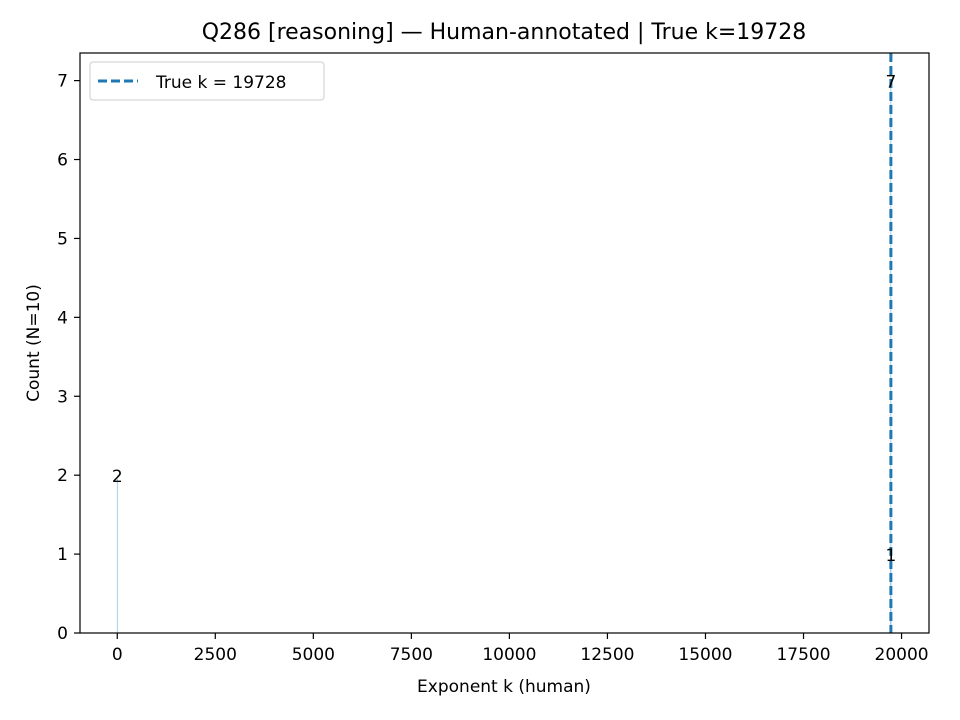  Describe the element at coordinates (117, 477) in the screenshot. I see `bar-count-label: 2` at that location.